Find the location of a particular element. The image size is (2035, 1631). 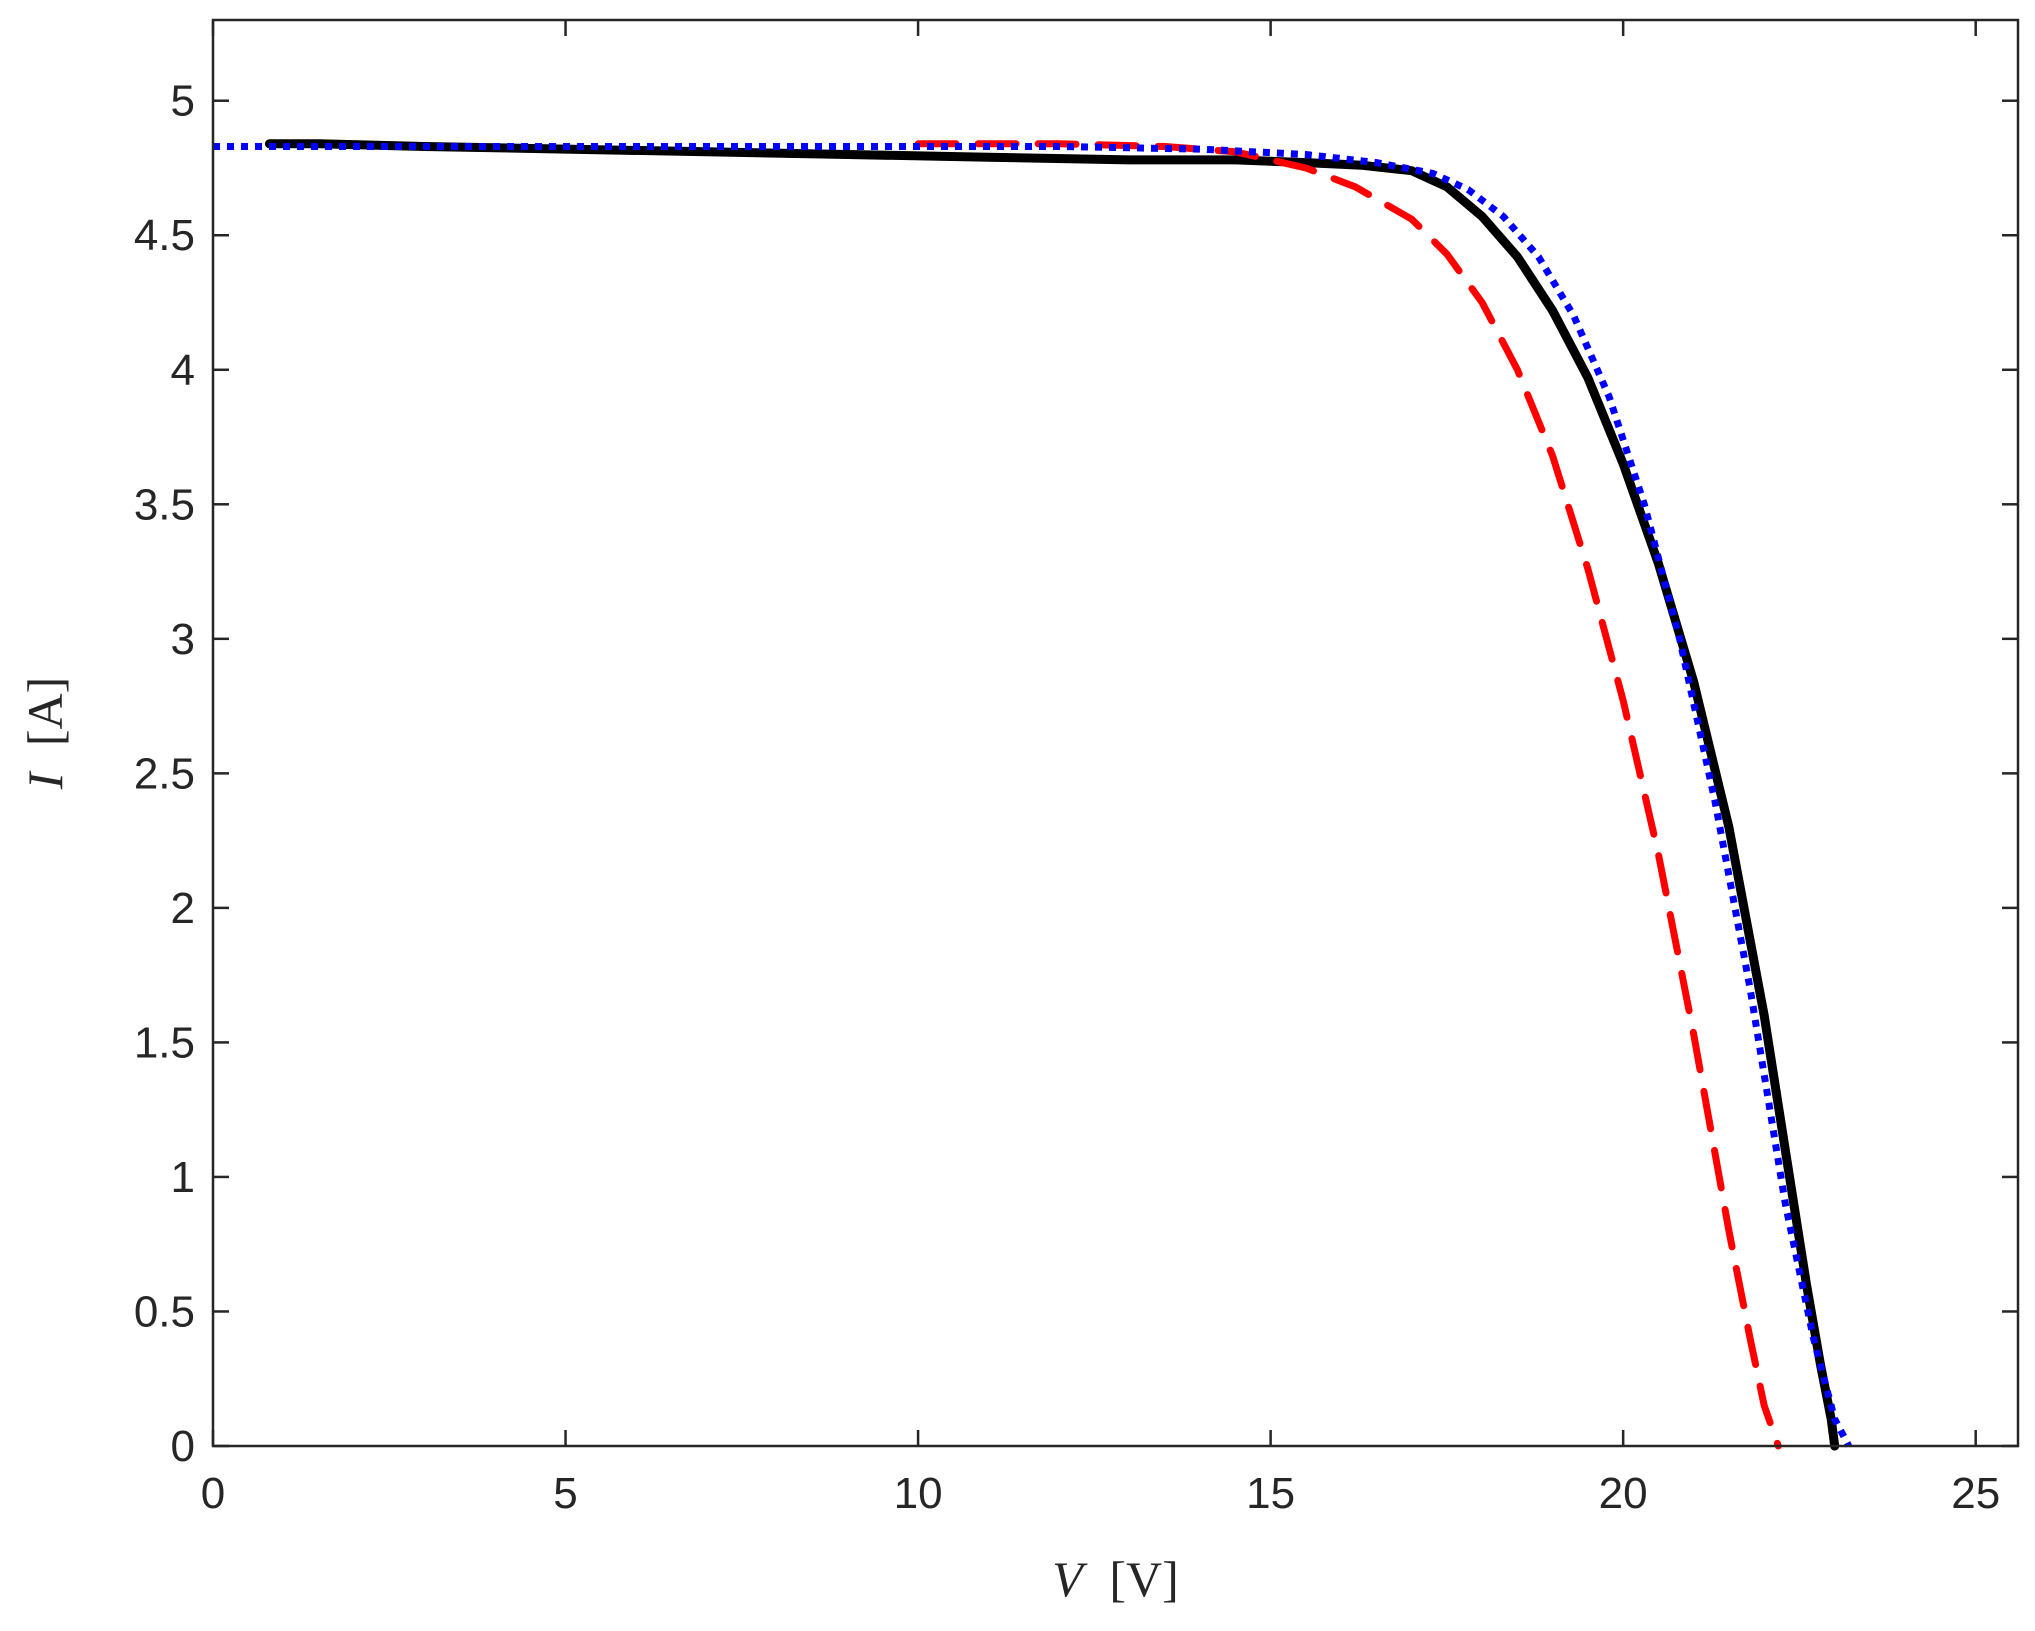

x-tick-label: 0 is located at coordinates (213, 1493).